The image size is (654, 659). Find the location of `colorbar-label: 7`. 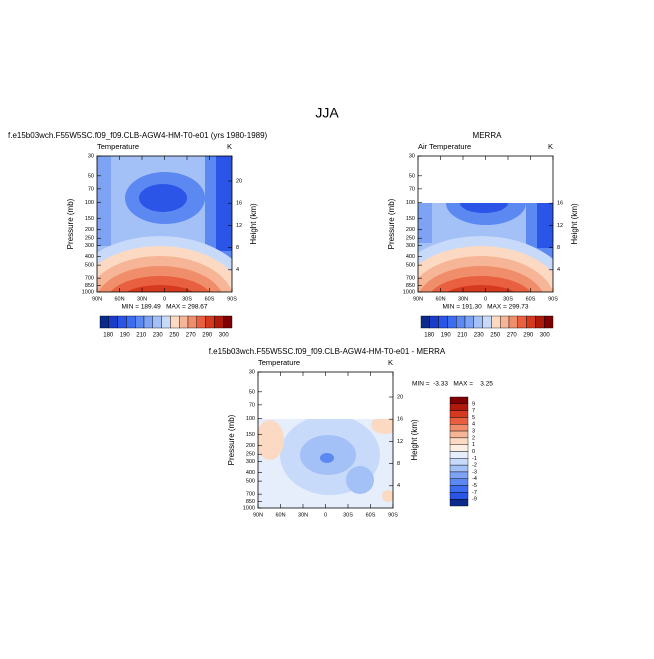

colorbar-label: 7 is located at coordinates (473, 411).